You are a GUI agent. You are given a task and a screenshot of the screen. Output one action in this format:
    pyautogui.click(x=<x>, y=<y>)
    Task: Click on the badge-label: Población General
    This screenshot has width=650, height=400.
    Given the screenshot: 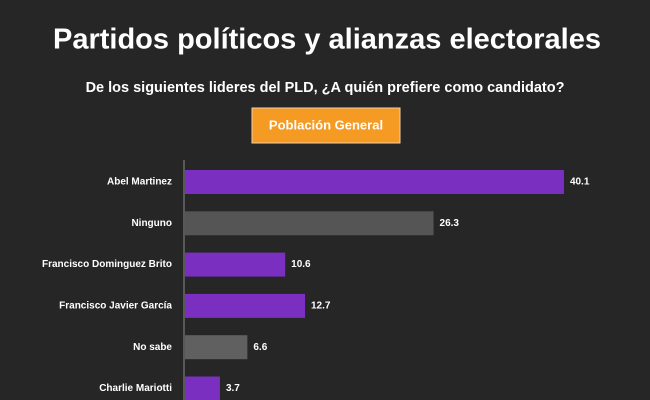 What is the action you would take?
    pyautogui.click(x=326, y=124)
    